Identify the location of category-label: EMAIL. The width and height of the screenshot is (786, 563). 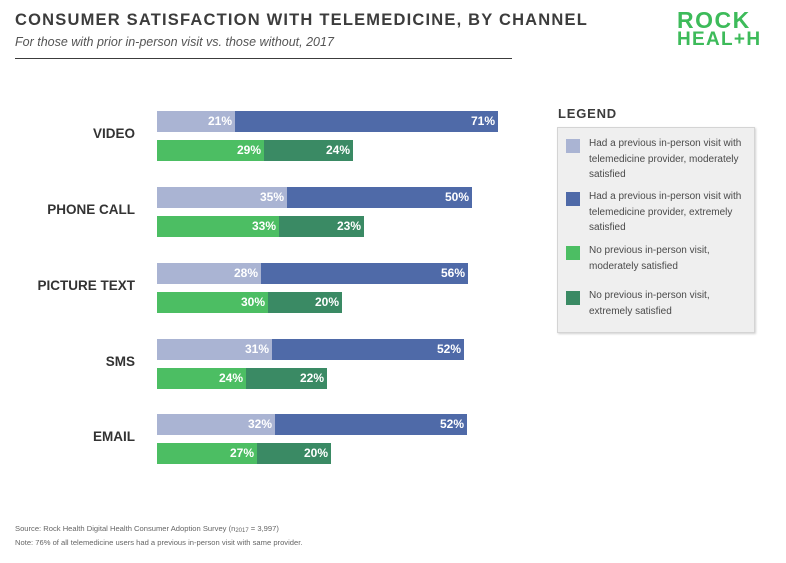
(114, 436).